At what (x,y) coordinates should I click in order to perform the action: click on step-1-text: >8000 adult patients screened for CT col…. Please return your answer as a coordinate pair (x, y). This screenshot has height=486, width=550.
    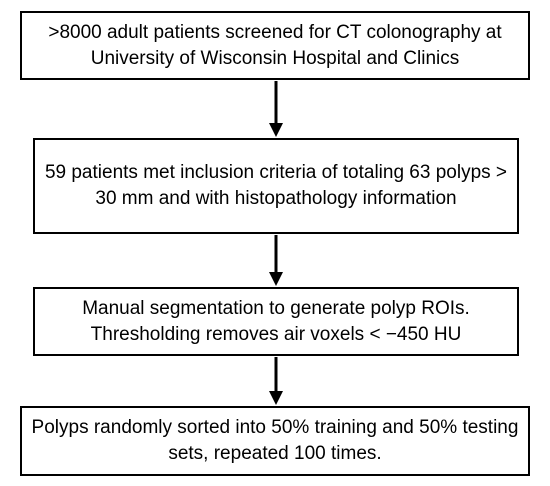
    Looking at the image, I should click on (275, 45).